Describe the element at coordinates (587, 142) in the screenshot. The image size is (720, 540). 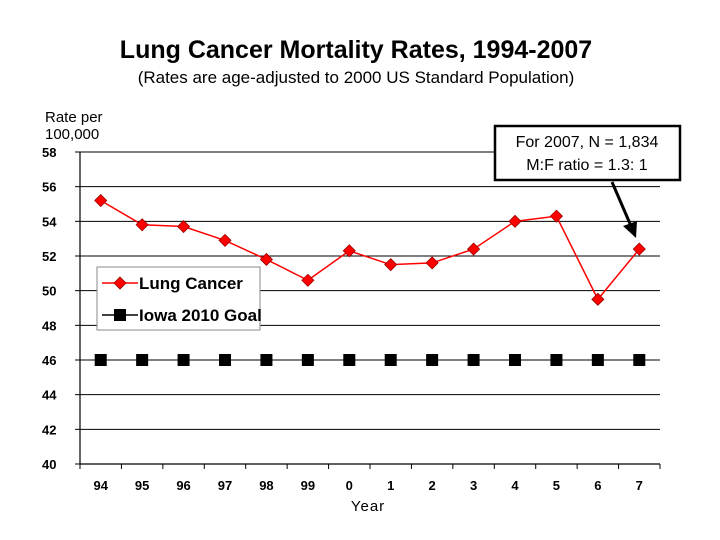
I see `annotation-line-1: For 2007, N = 1,834` at that location.